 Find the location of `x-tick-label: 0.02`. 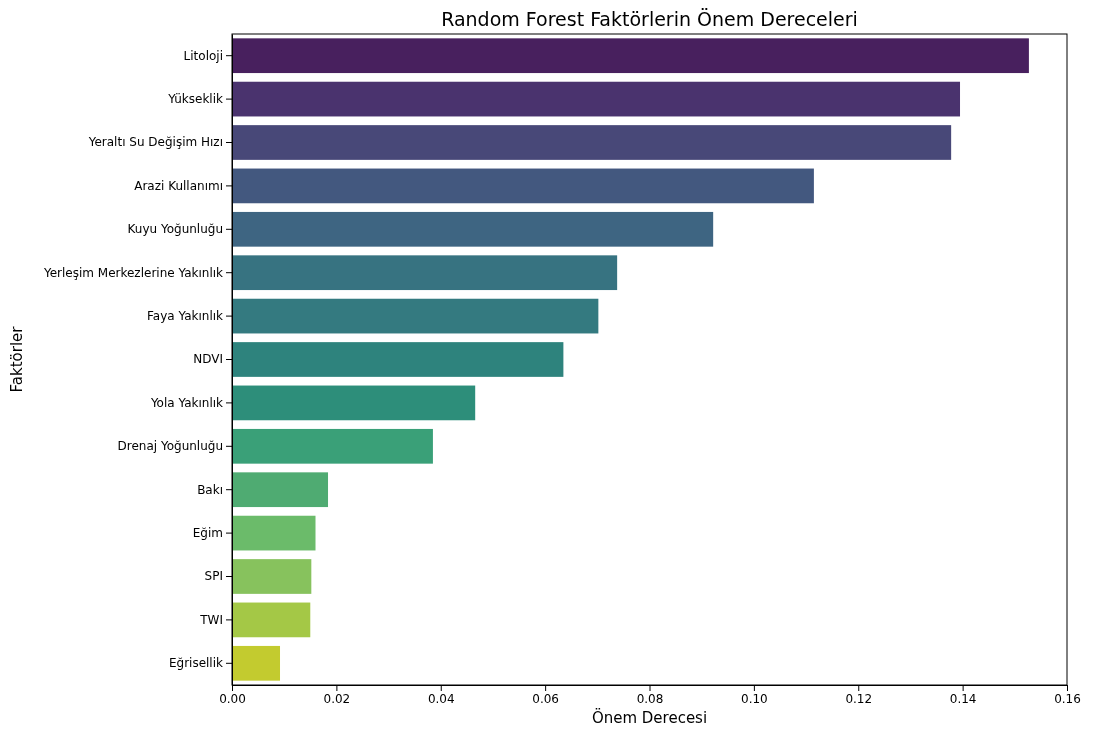

x-tick-label: 0.02 is located at coordinates (337, 698).